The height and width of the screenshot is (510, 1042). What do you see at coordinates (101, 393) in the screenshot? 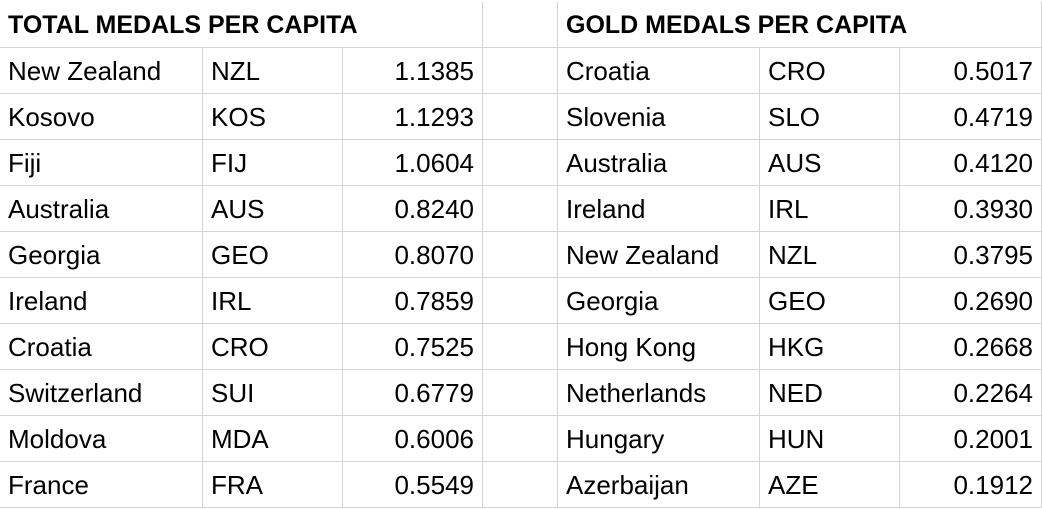
I see `country-name: Switzerland` at bounding box center [101, 393].